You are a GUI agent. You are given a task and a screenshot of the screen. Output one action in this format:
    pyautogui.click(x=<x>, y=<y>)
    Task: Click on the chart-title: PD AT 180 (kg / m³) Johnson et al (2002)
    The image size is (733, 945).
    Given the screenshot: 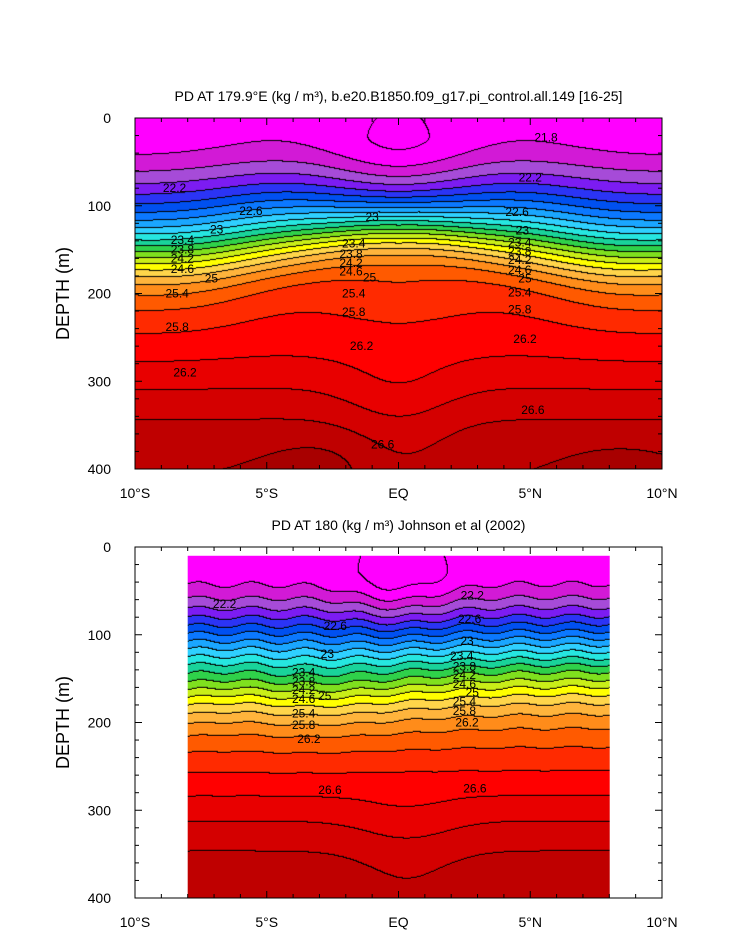 What is the action you would take?
    pyautogui.click(x=399, y=525)
    